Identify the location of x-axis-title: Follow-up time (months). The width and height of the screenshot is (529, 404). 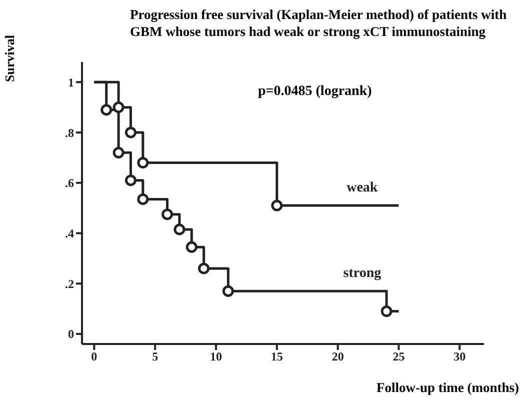
(447, 388).